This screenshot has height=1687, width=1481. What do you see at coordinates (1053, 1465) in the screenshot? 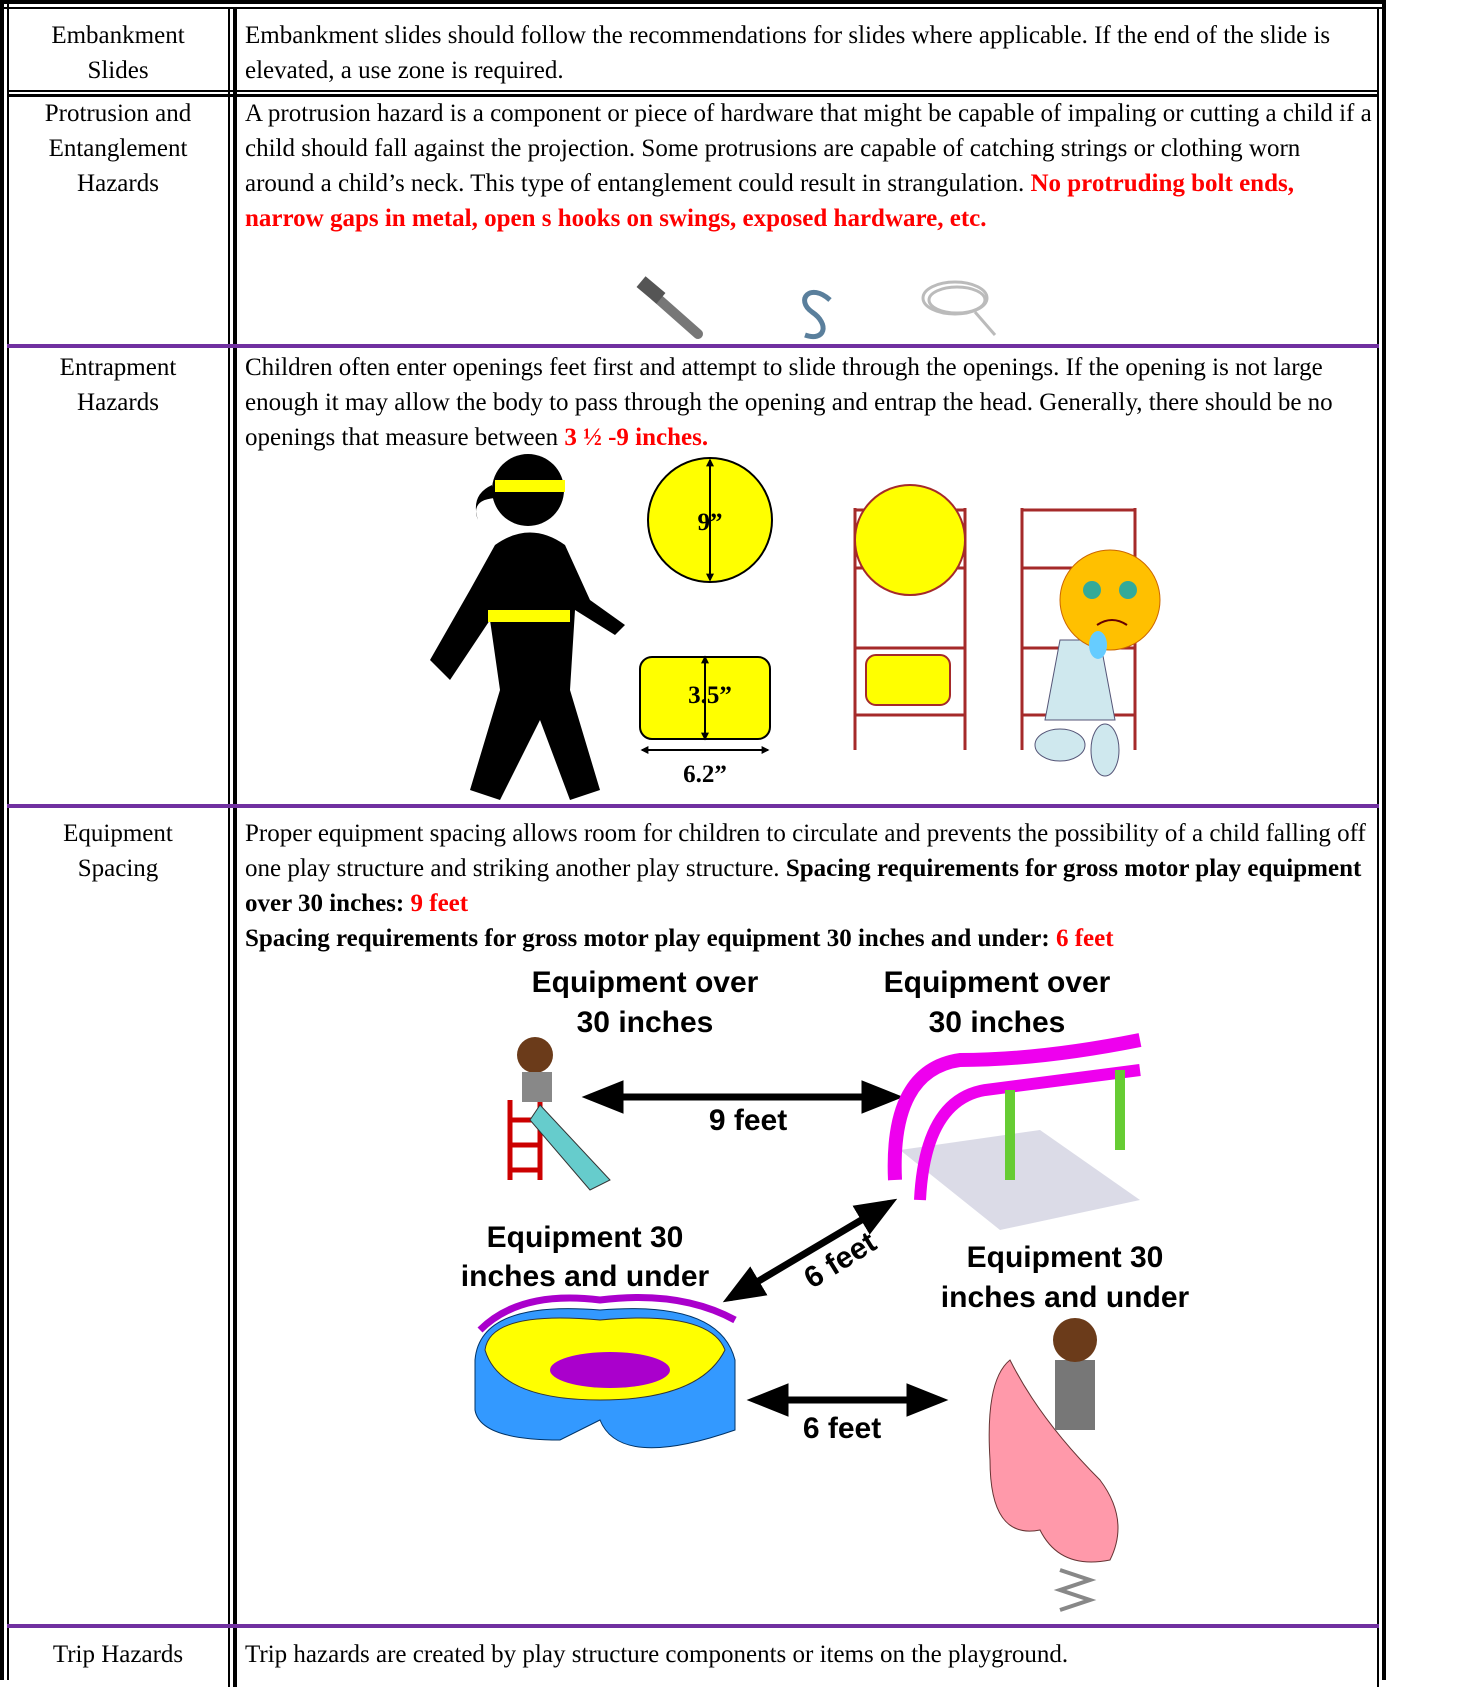
I see `spring-rider-image` at bounding box center [1053, 1465].